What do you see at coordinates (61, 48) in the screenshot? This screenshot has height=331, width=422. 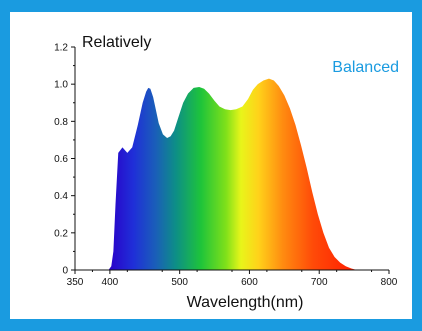 I see `y-tick-label: 1.2` at bounding box center [61, 48].